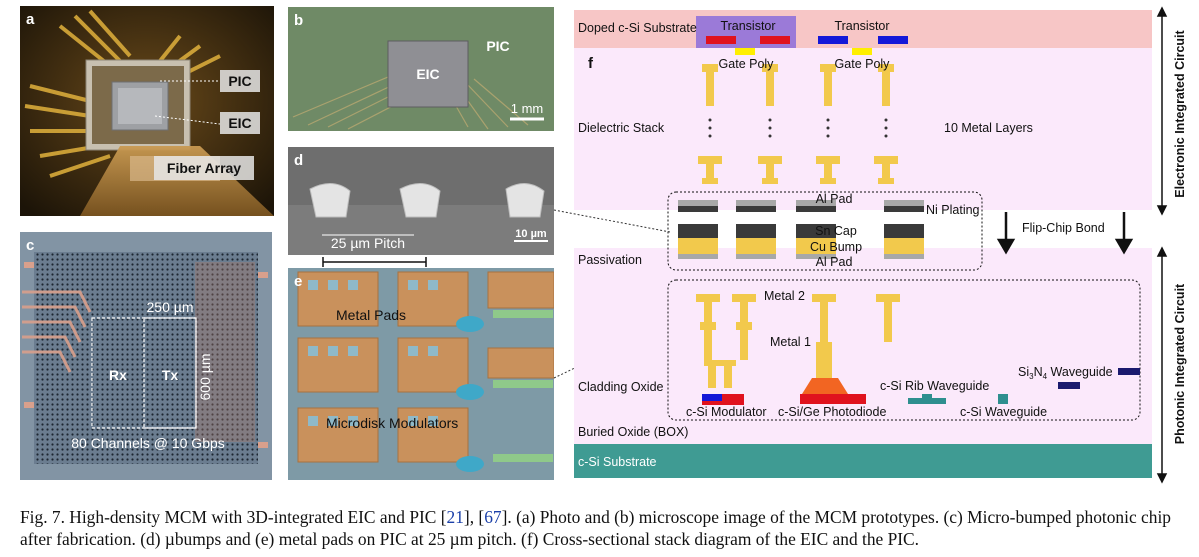 The image size is (1199, 557). Describe the element at coordinates (427, 74) in the screenshot. I see `panel-b-eic-label: EIC` at that location.